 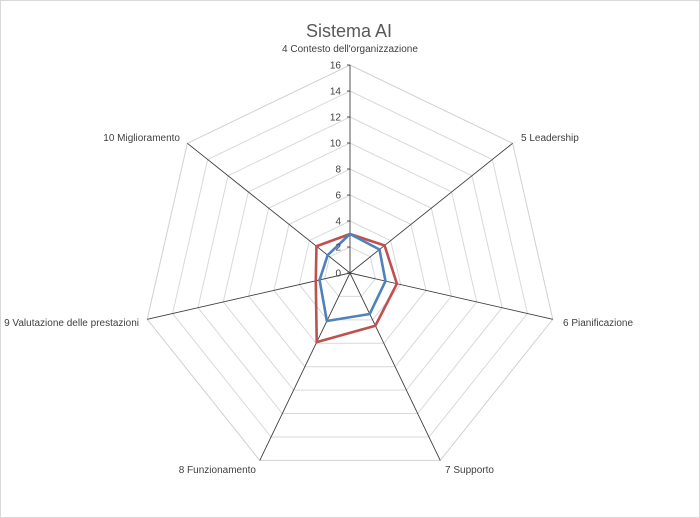 I want to click on tick-label-16: 16, so click(x=336, y=66).